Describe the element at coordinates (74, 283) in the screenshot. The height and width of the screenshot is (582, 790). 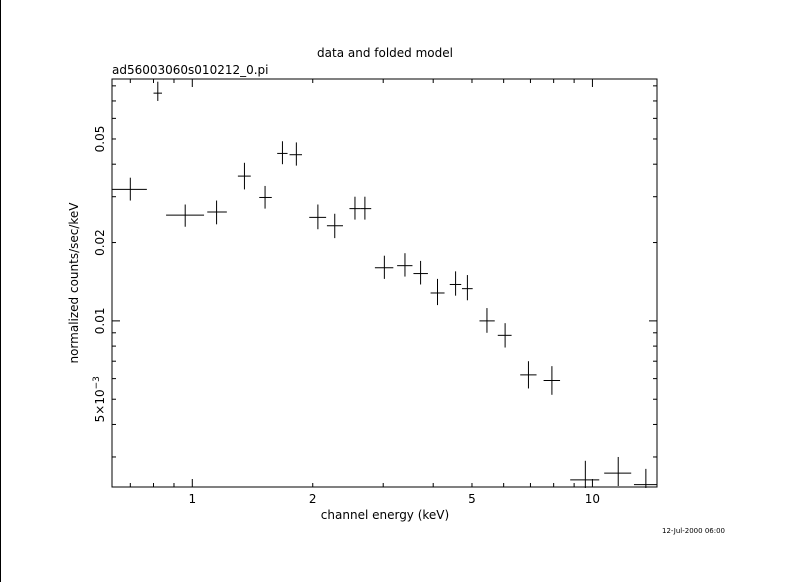
I see `y-axis-label: normalized counts/sec/keV` at that location.